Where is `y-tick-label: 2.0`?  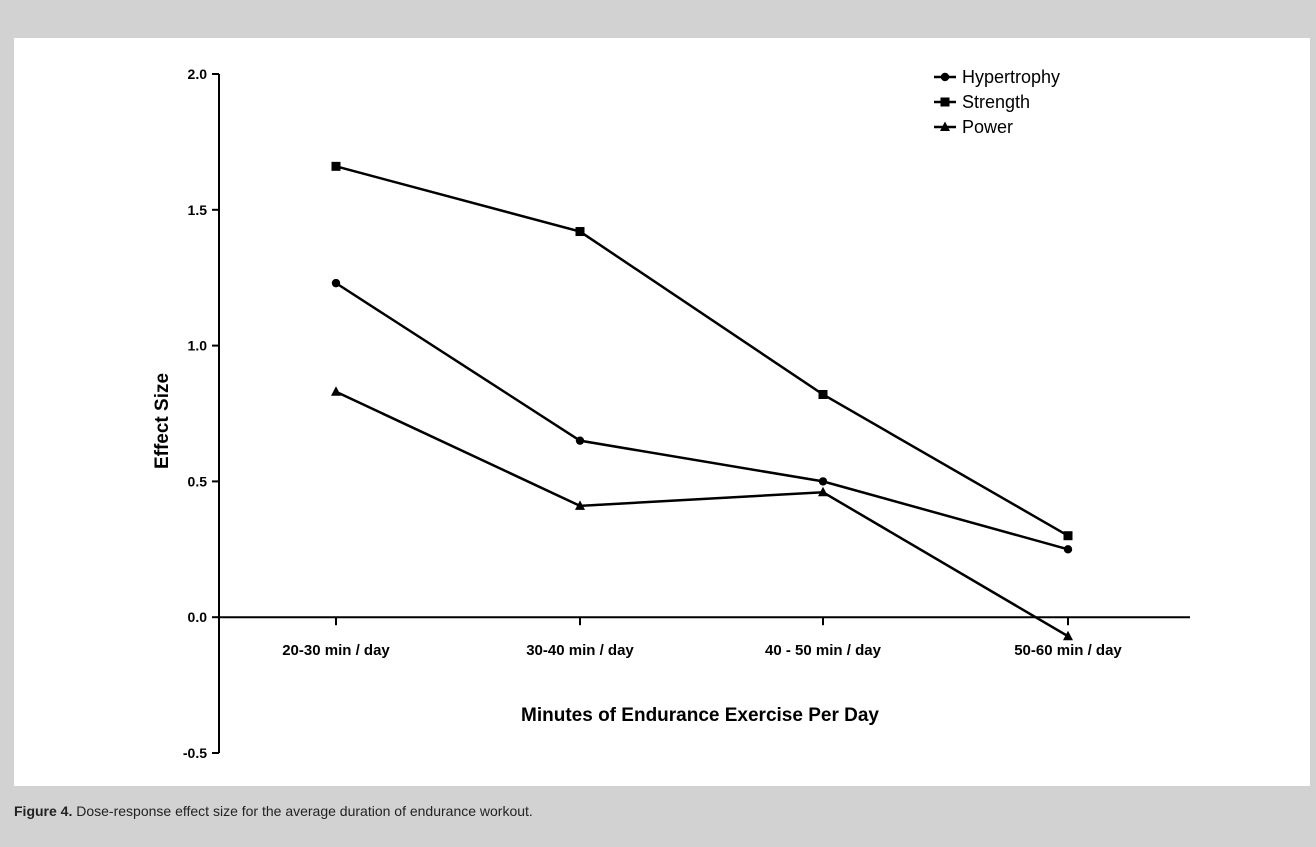
y-tick-label: 2.0 is located at coordinates (198, 74).